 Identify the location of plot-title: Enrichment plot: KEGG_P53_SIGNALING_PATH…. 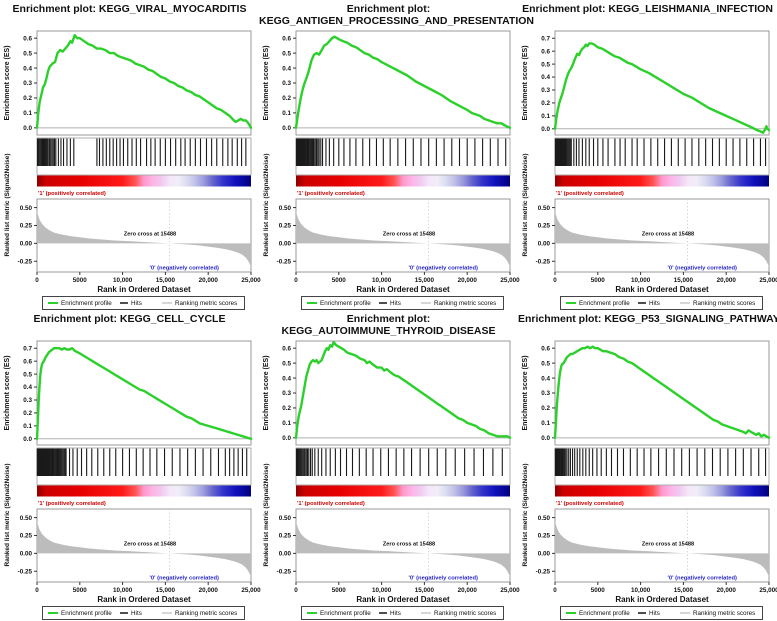
(647, 324).